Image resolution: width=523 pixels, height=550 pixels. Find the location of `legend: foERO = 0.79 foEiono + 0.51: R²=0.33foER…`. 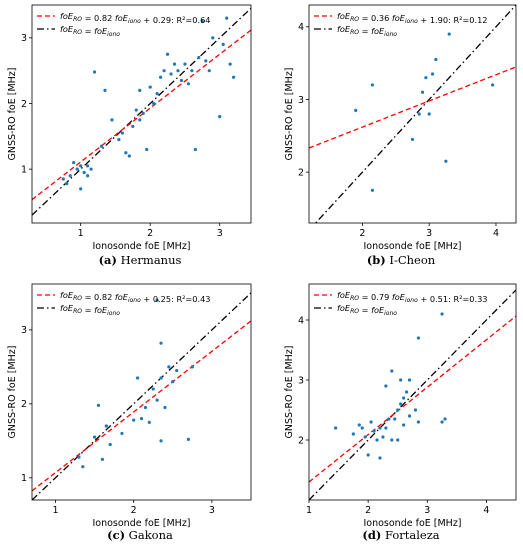

legend: foERO = 0.79 foEiono + 0.51: R²=0.33foER… is located at coordinates (401, 303).